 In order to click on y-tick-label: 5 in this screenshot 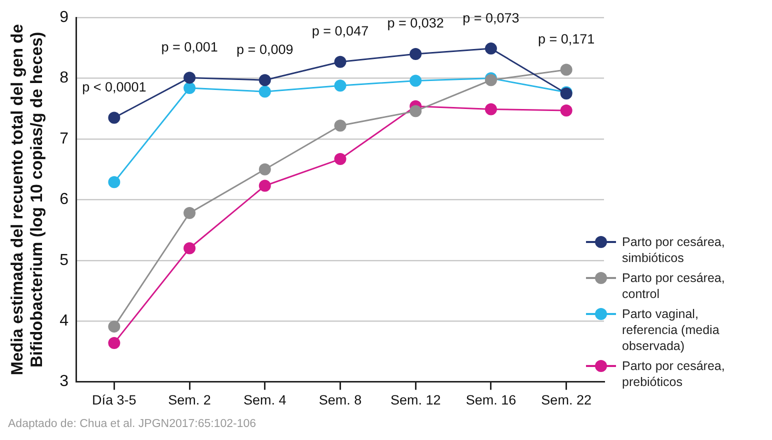, I will do `click(64, 260)`.